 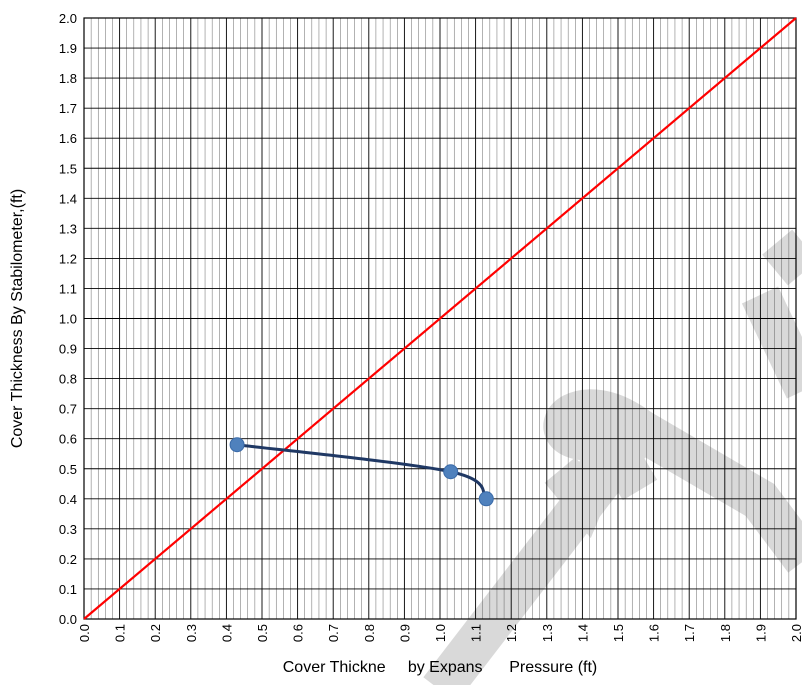 What do you see at coordinates (68, 619) in the screenshot?
I see `y-tick-label: 0.0` at bounding box center [68, 619].